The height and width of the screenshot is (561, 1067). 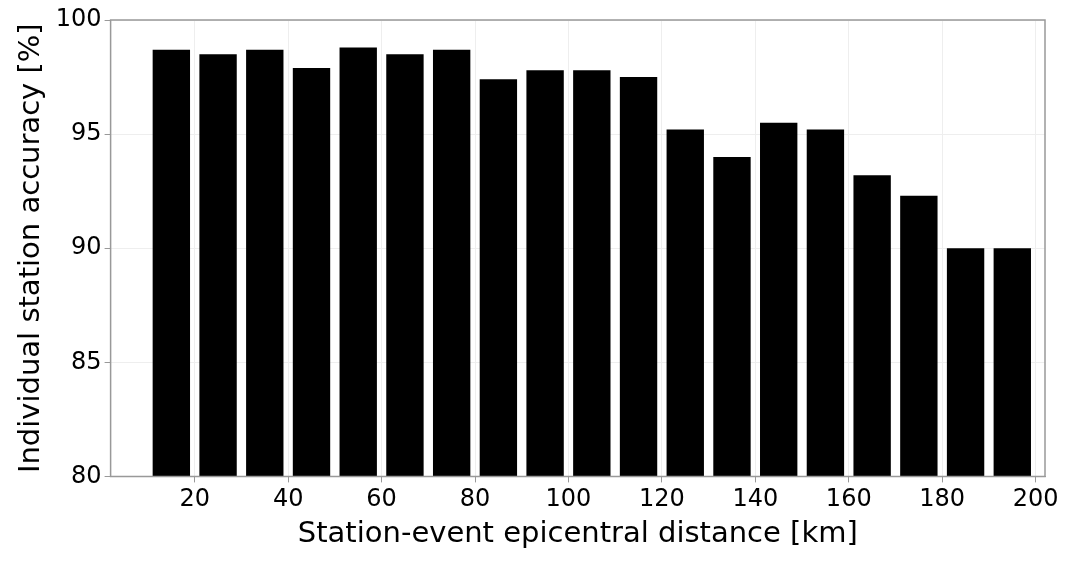 What do you see at coordinates (848, 498) in the screenshot?
I see `x-tick-label: 160` at bounding box center [848, 498].